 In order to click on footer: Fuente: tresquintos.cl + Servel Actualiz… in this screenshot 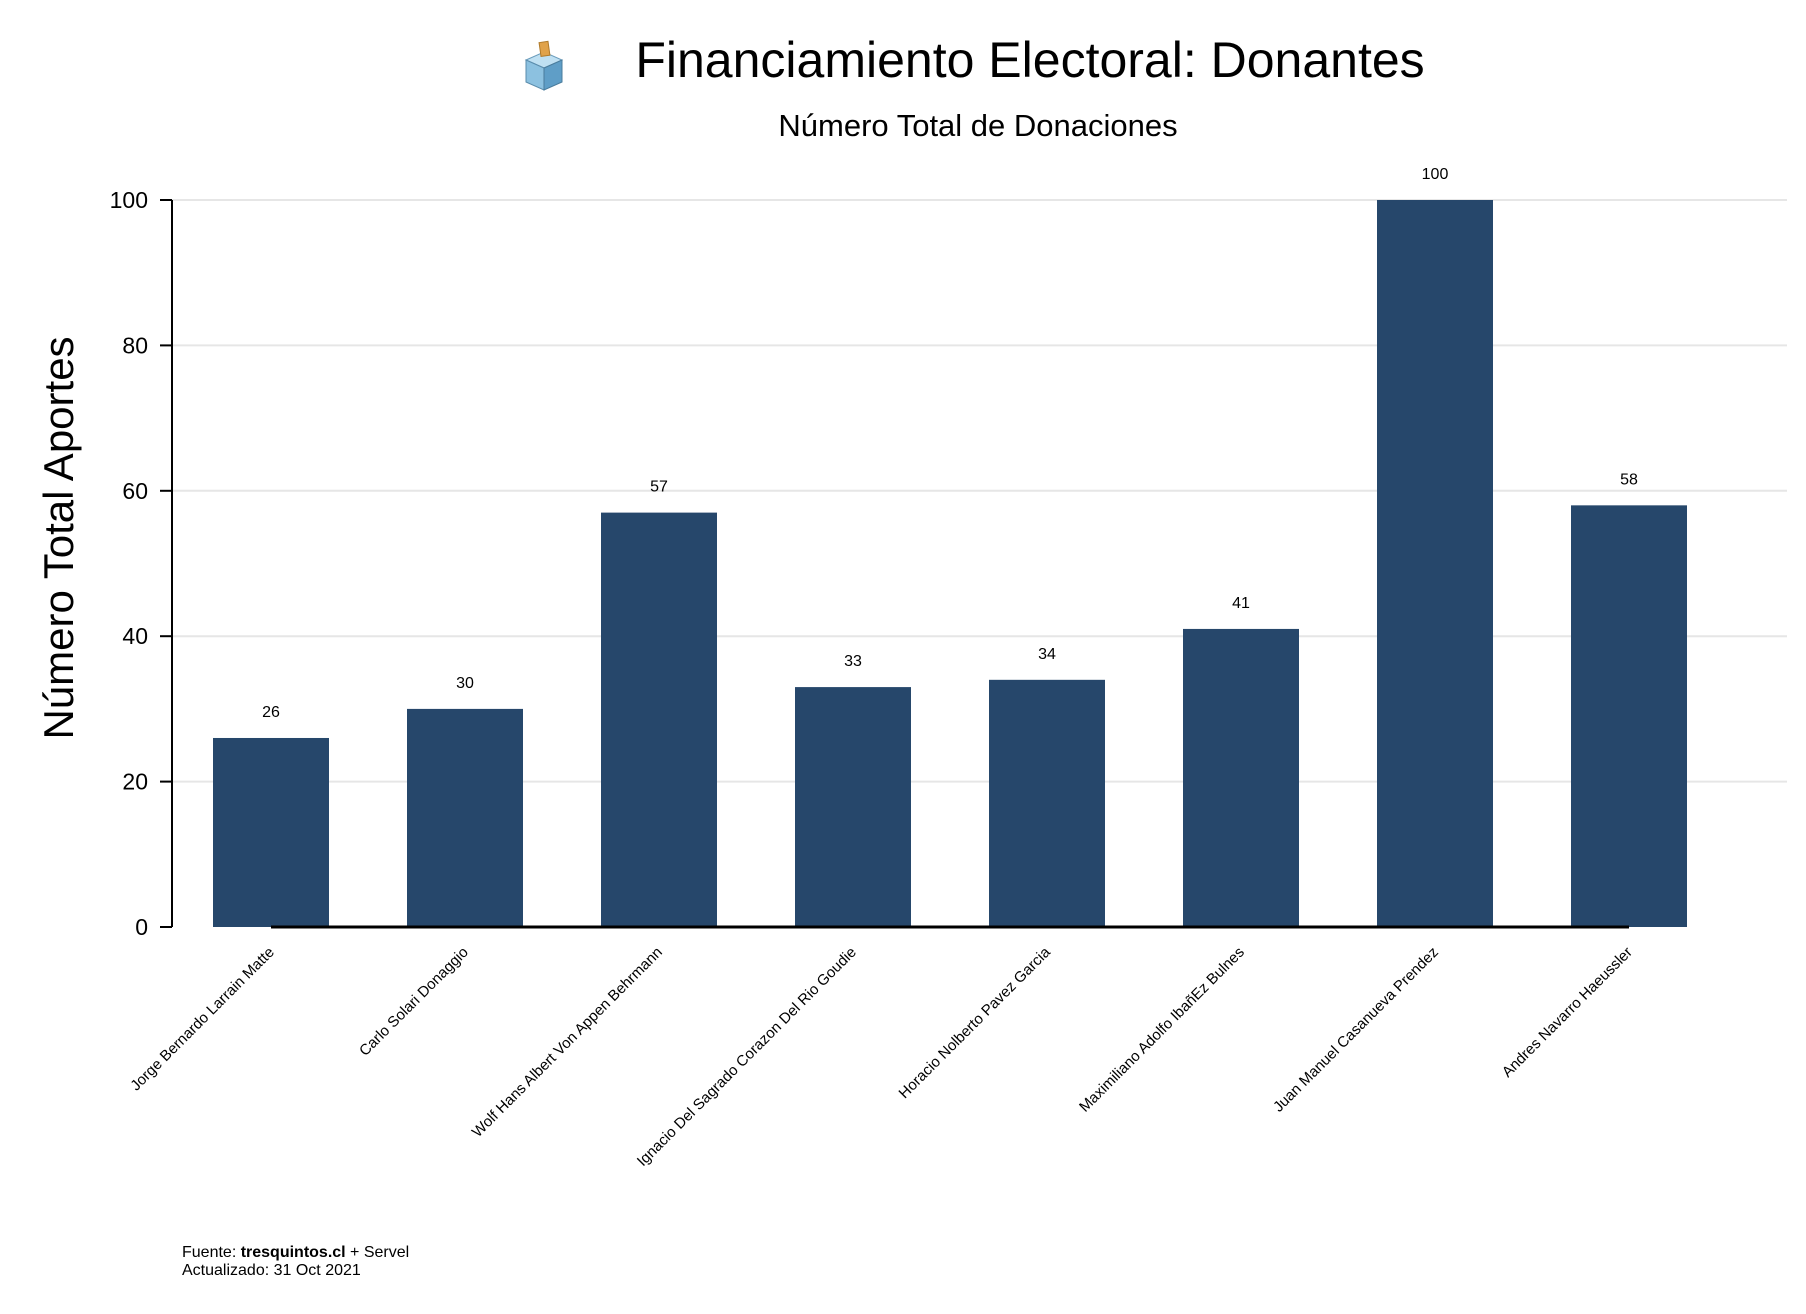, I will do `click(295, 1262)`.